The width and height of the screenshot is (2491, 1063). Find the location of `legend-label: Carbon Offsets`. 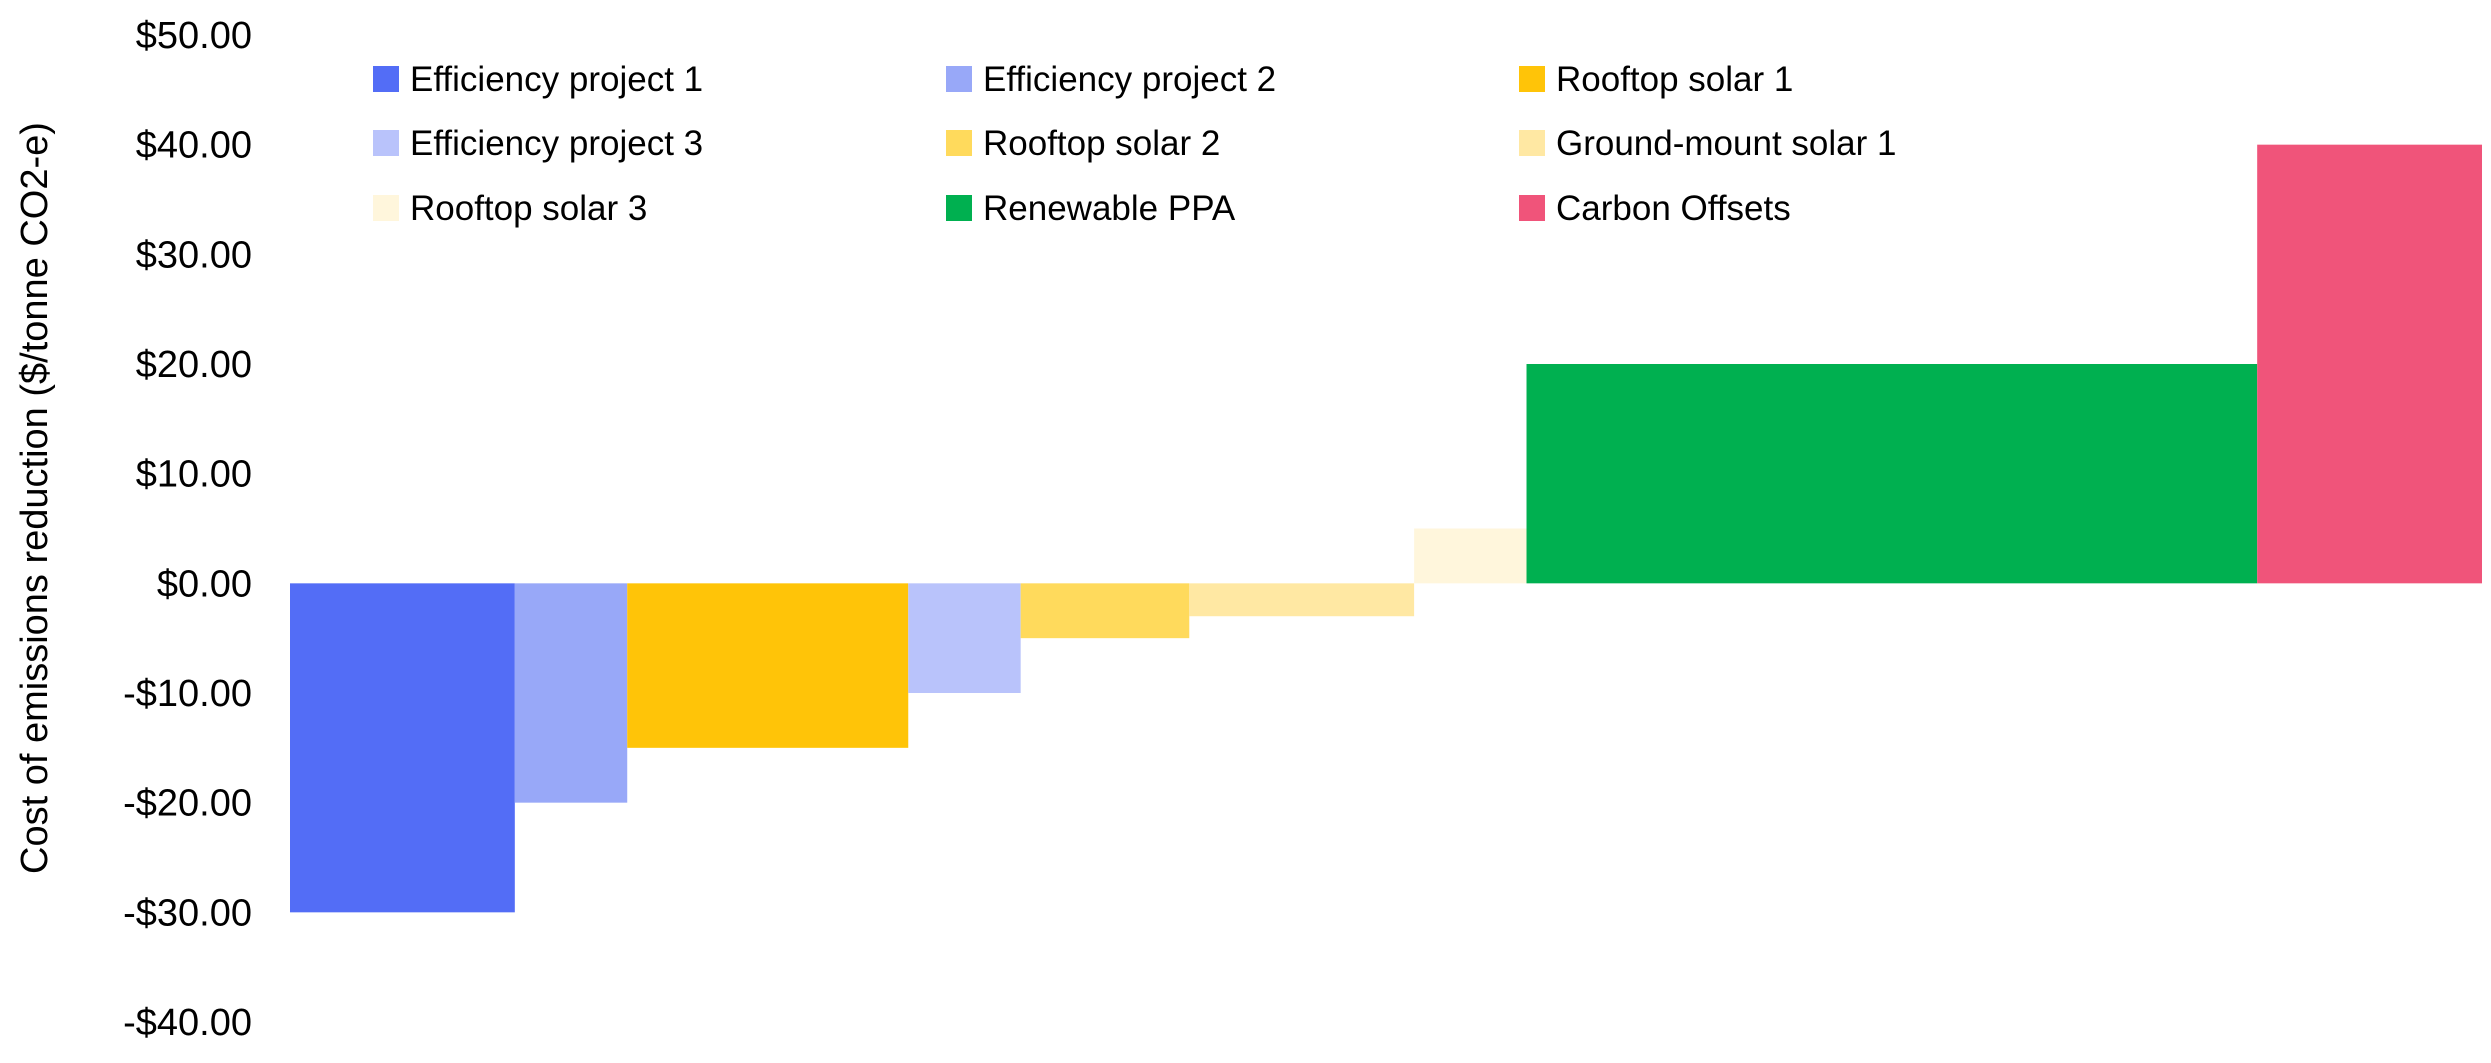

legend-label: Carbon Offsets is located at coordinates (1673, 208).